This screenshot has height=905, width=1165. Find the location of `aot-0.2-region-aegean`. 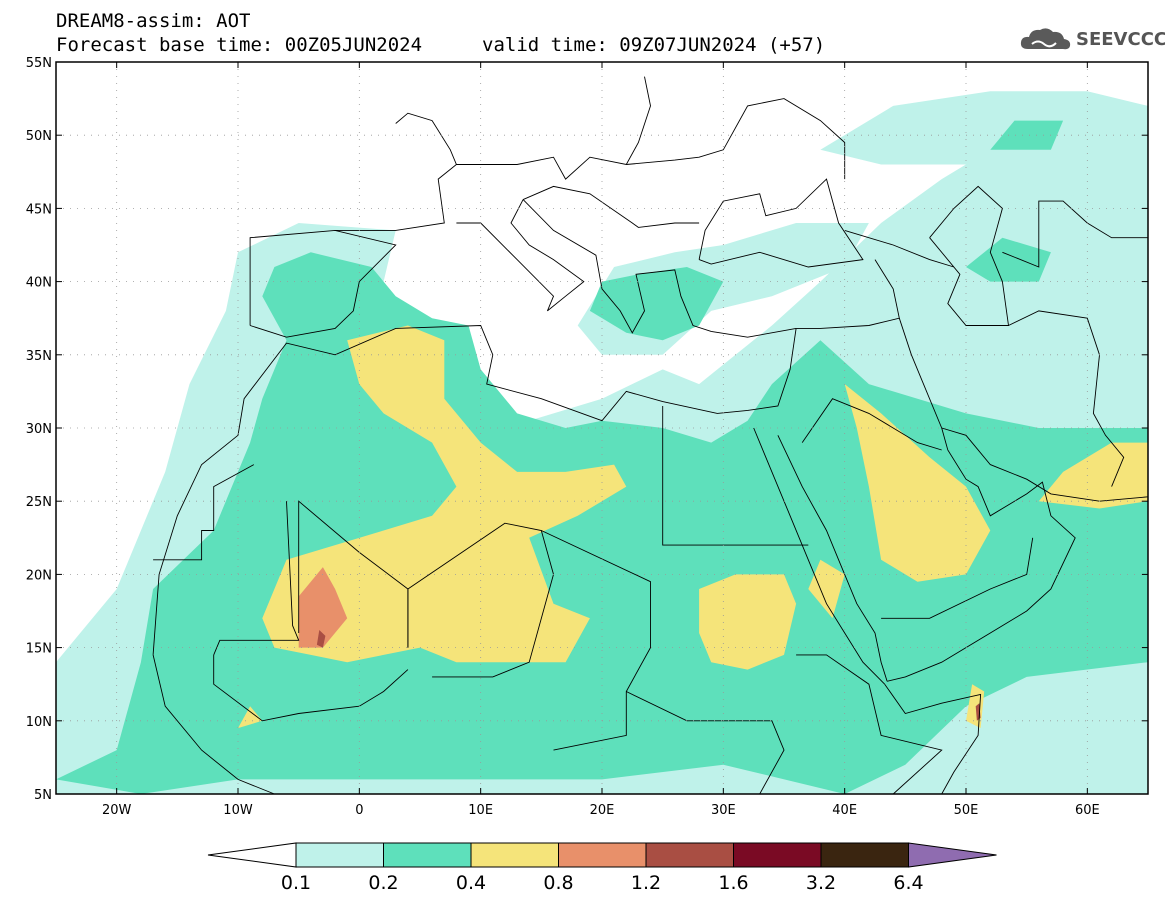

aot-0.2-region-aegean is located at coordinates (656, 304).